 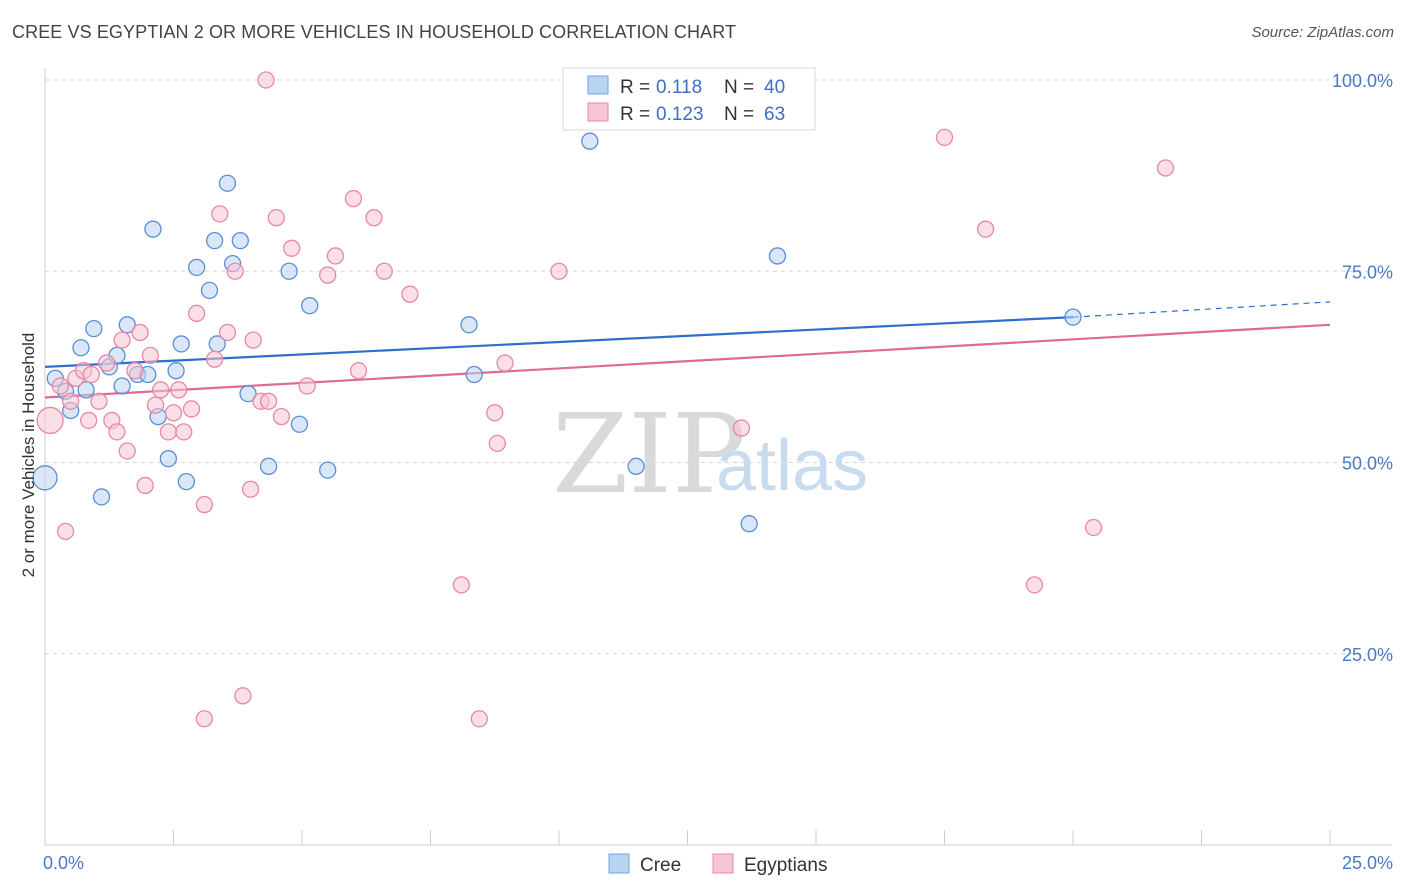 What do you see at coordinates (1367, 272) in the screenshot?
I see `y-tick-label-1: 75.0%` at bounding box center [1367, 272].